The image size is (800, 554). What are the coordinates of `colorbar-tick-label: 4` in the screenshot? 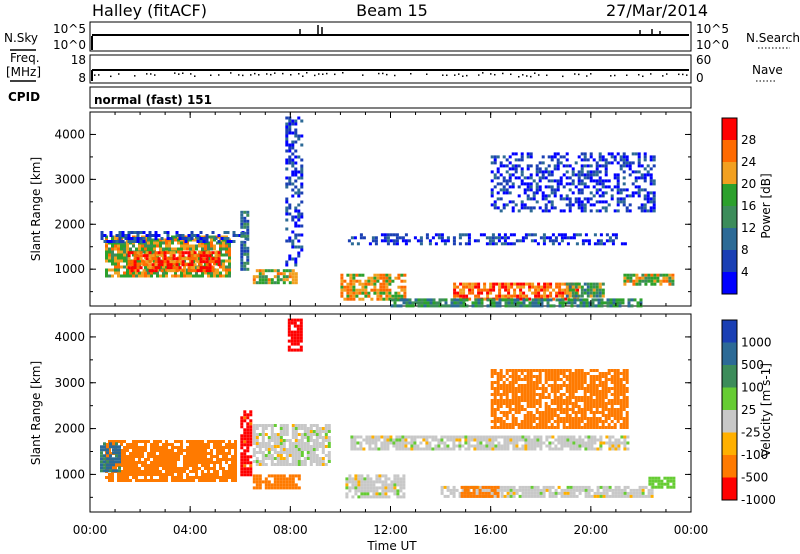 It's located at (745, 272).